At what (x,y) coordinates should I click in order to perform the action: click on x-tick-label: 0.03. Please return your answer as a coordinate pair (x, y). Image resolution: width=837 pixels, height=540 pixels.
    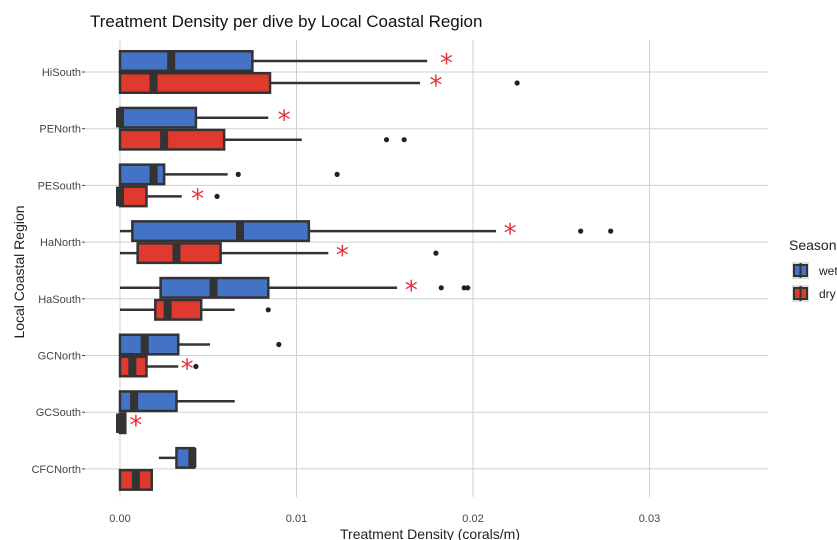
    Looking at the image, I should click on (649, 519).